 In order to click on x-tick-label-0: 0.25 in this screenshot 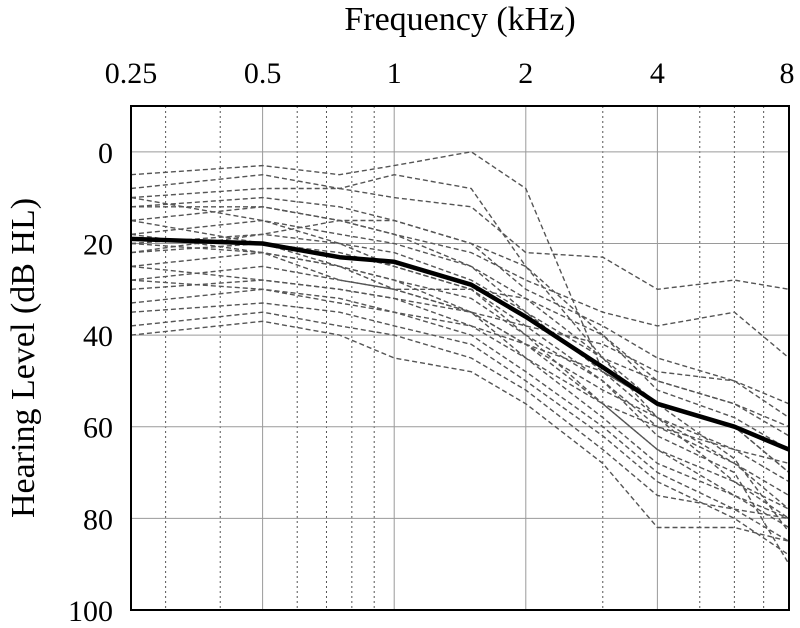, I will do `click(131, 73)`.